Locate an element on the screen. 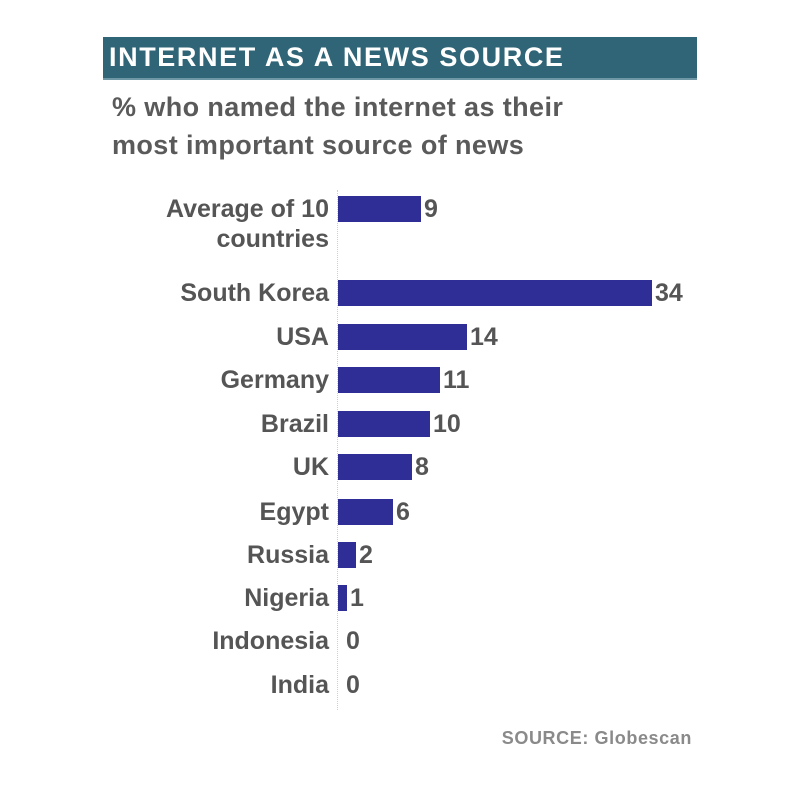  bar-row-usa: USA 14 is located at coordinates (400, 337).